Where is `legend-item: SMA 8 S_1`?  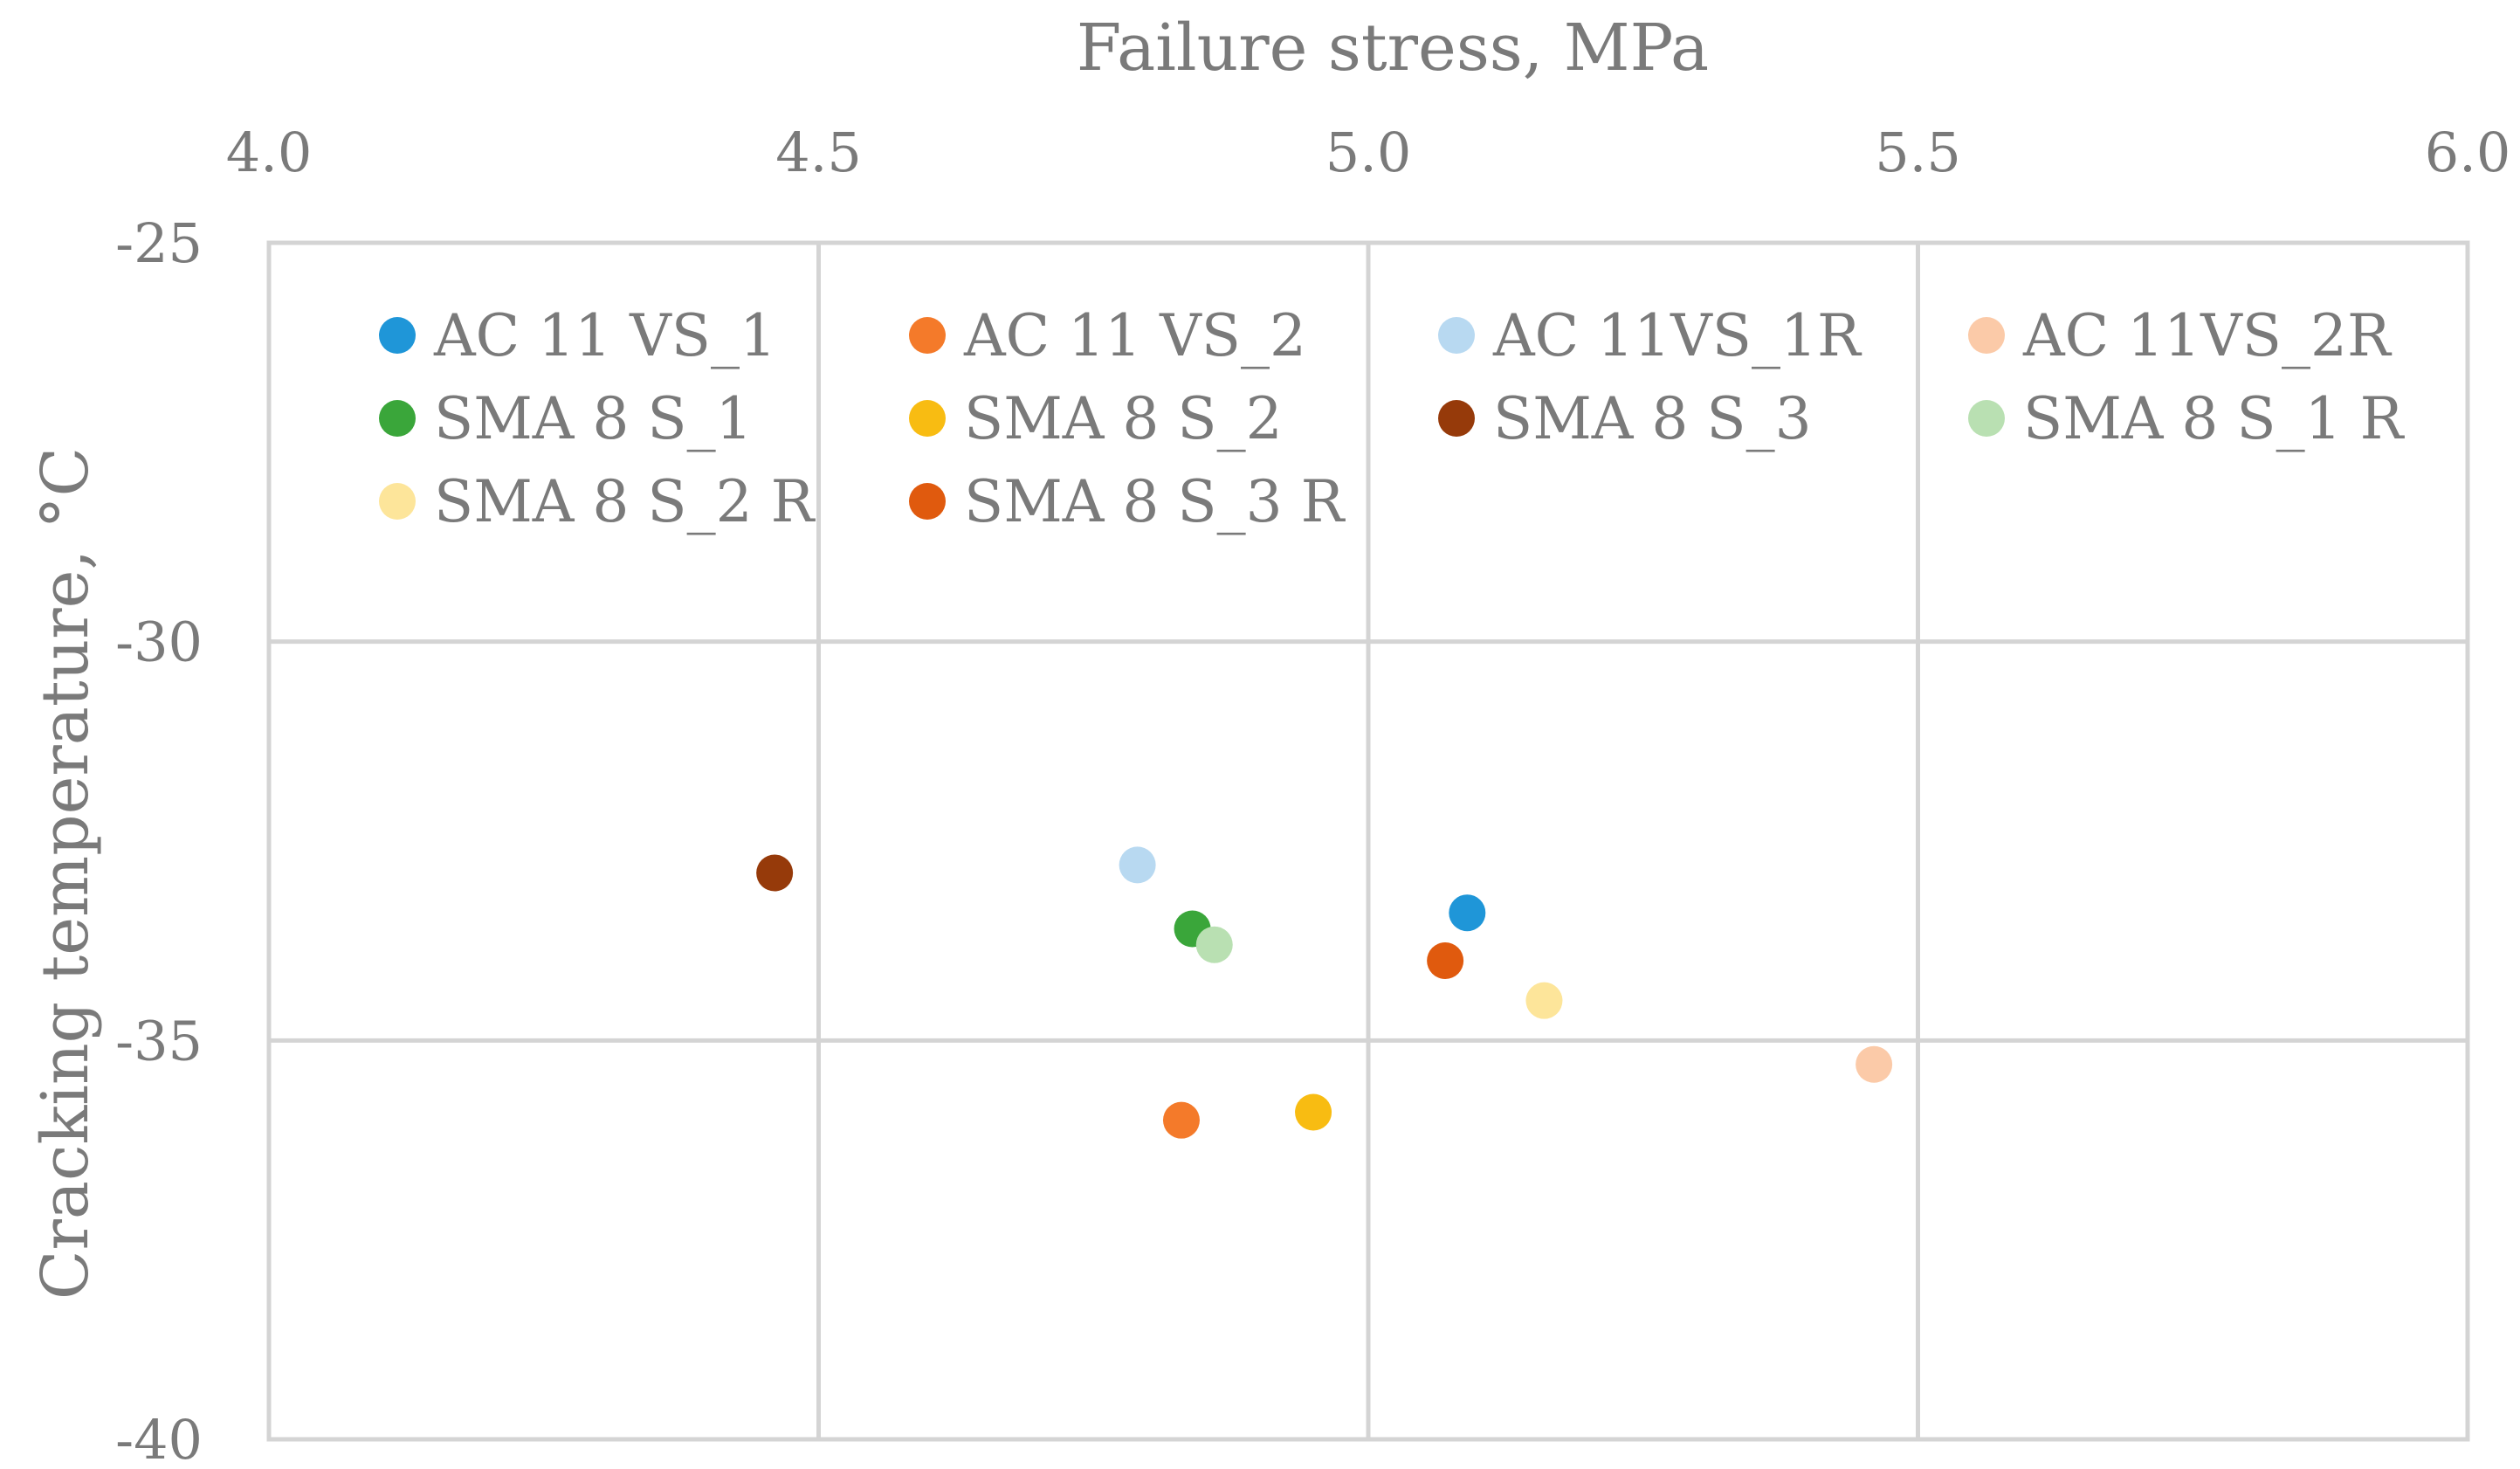
legend-item: SMA 8 S_1 is located at coordinates (566, 419).